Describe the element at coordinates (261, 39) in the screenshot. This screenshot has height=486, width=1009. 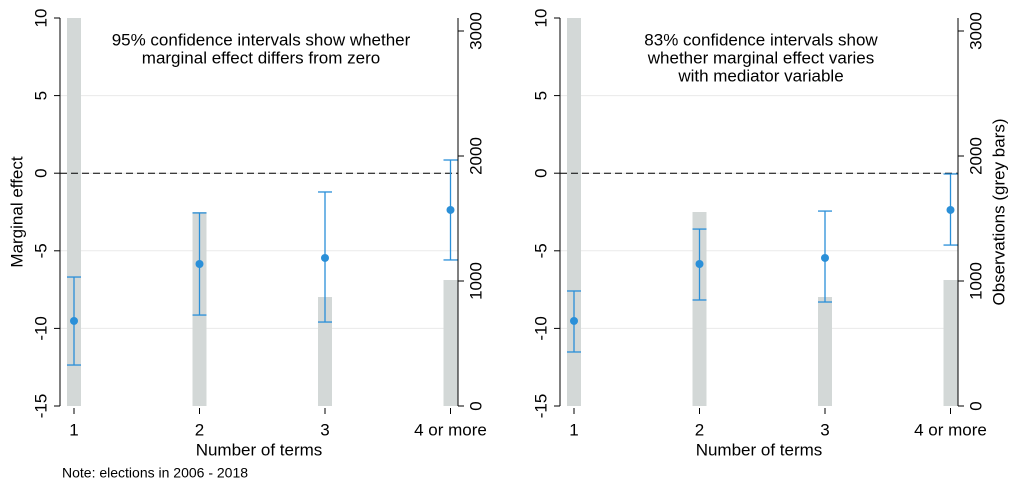
I see `annotation: 95% confidence intervals show whether` at that location.